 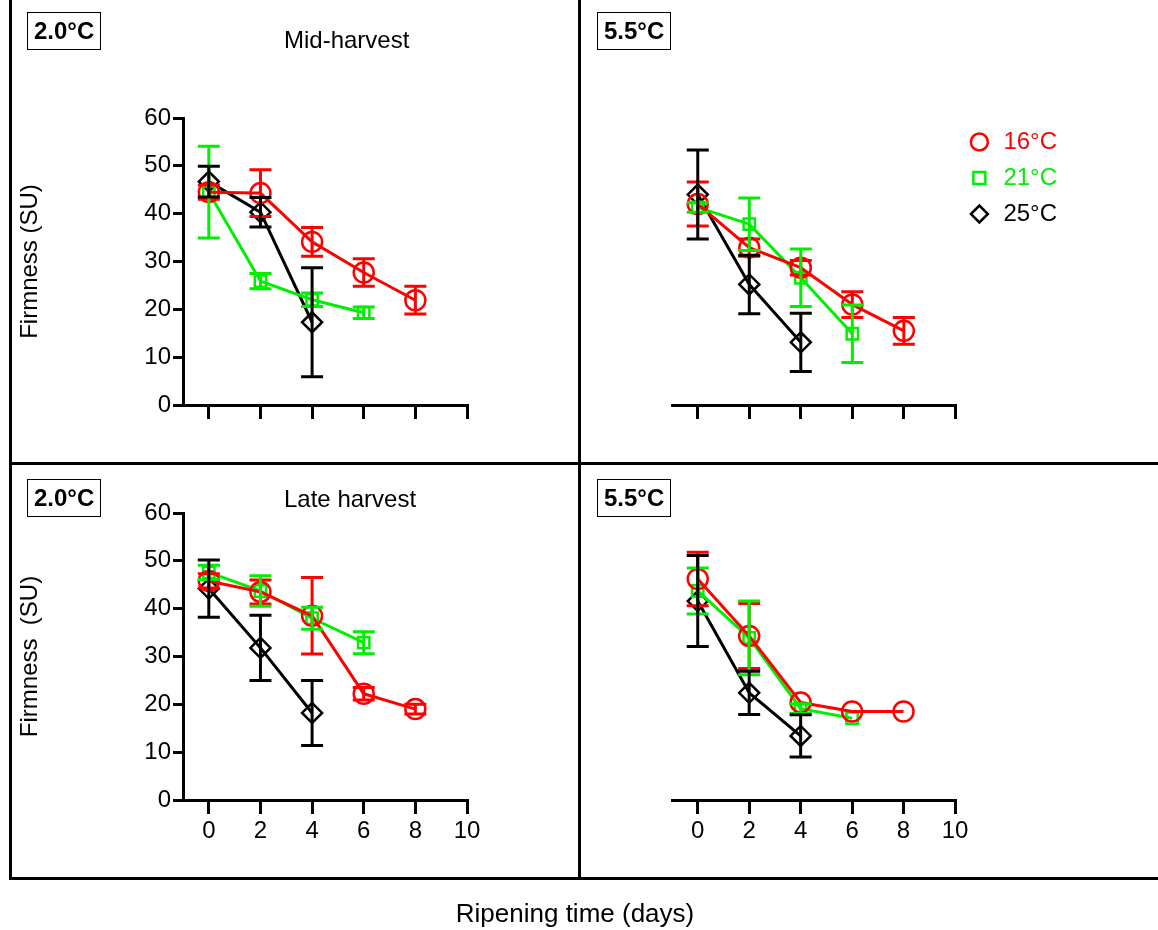 I want to click on chart-title: Late harvest, so click(x=350, y=499).